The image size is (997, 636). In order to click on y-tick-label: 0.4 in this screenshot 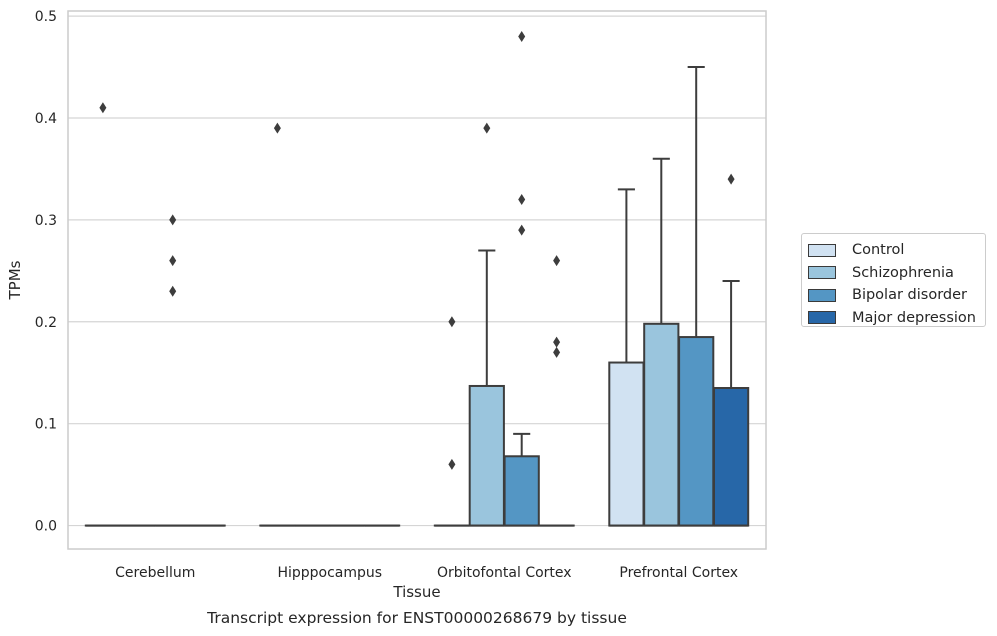, I will do `click(46, 119)`.